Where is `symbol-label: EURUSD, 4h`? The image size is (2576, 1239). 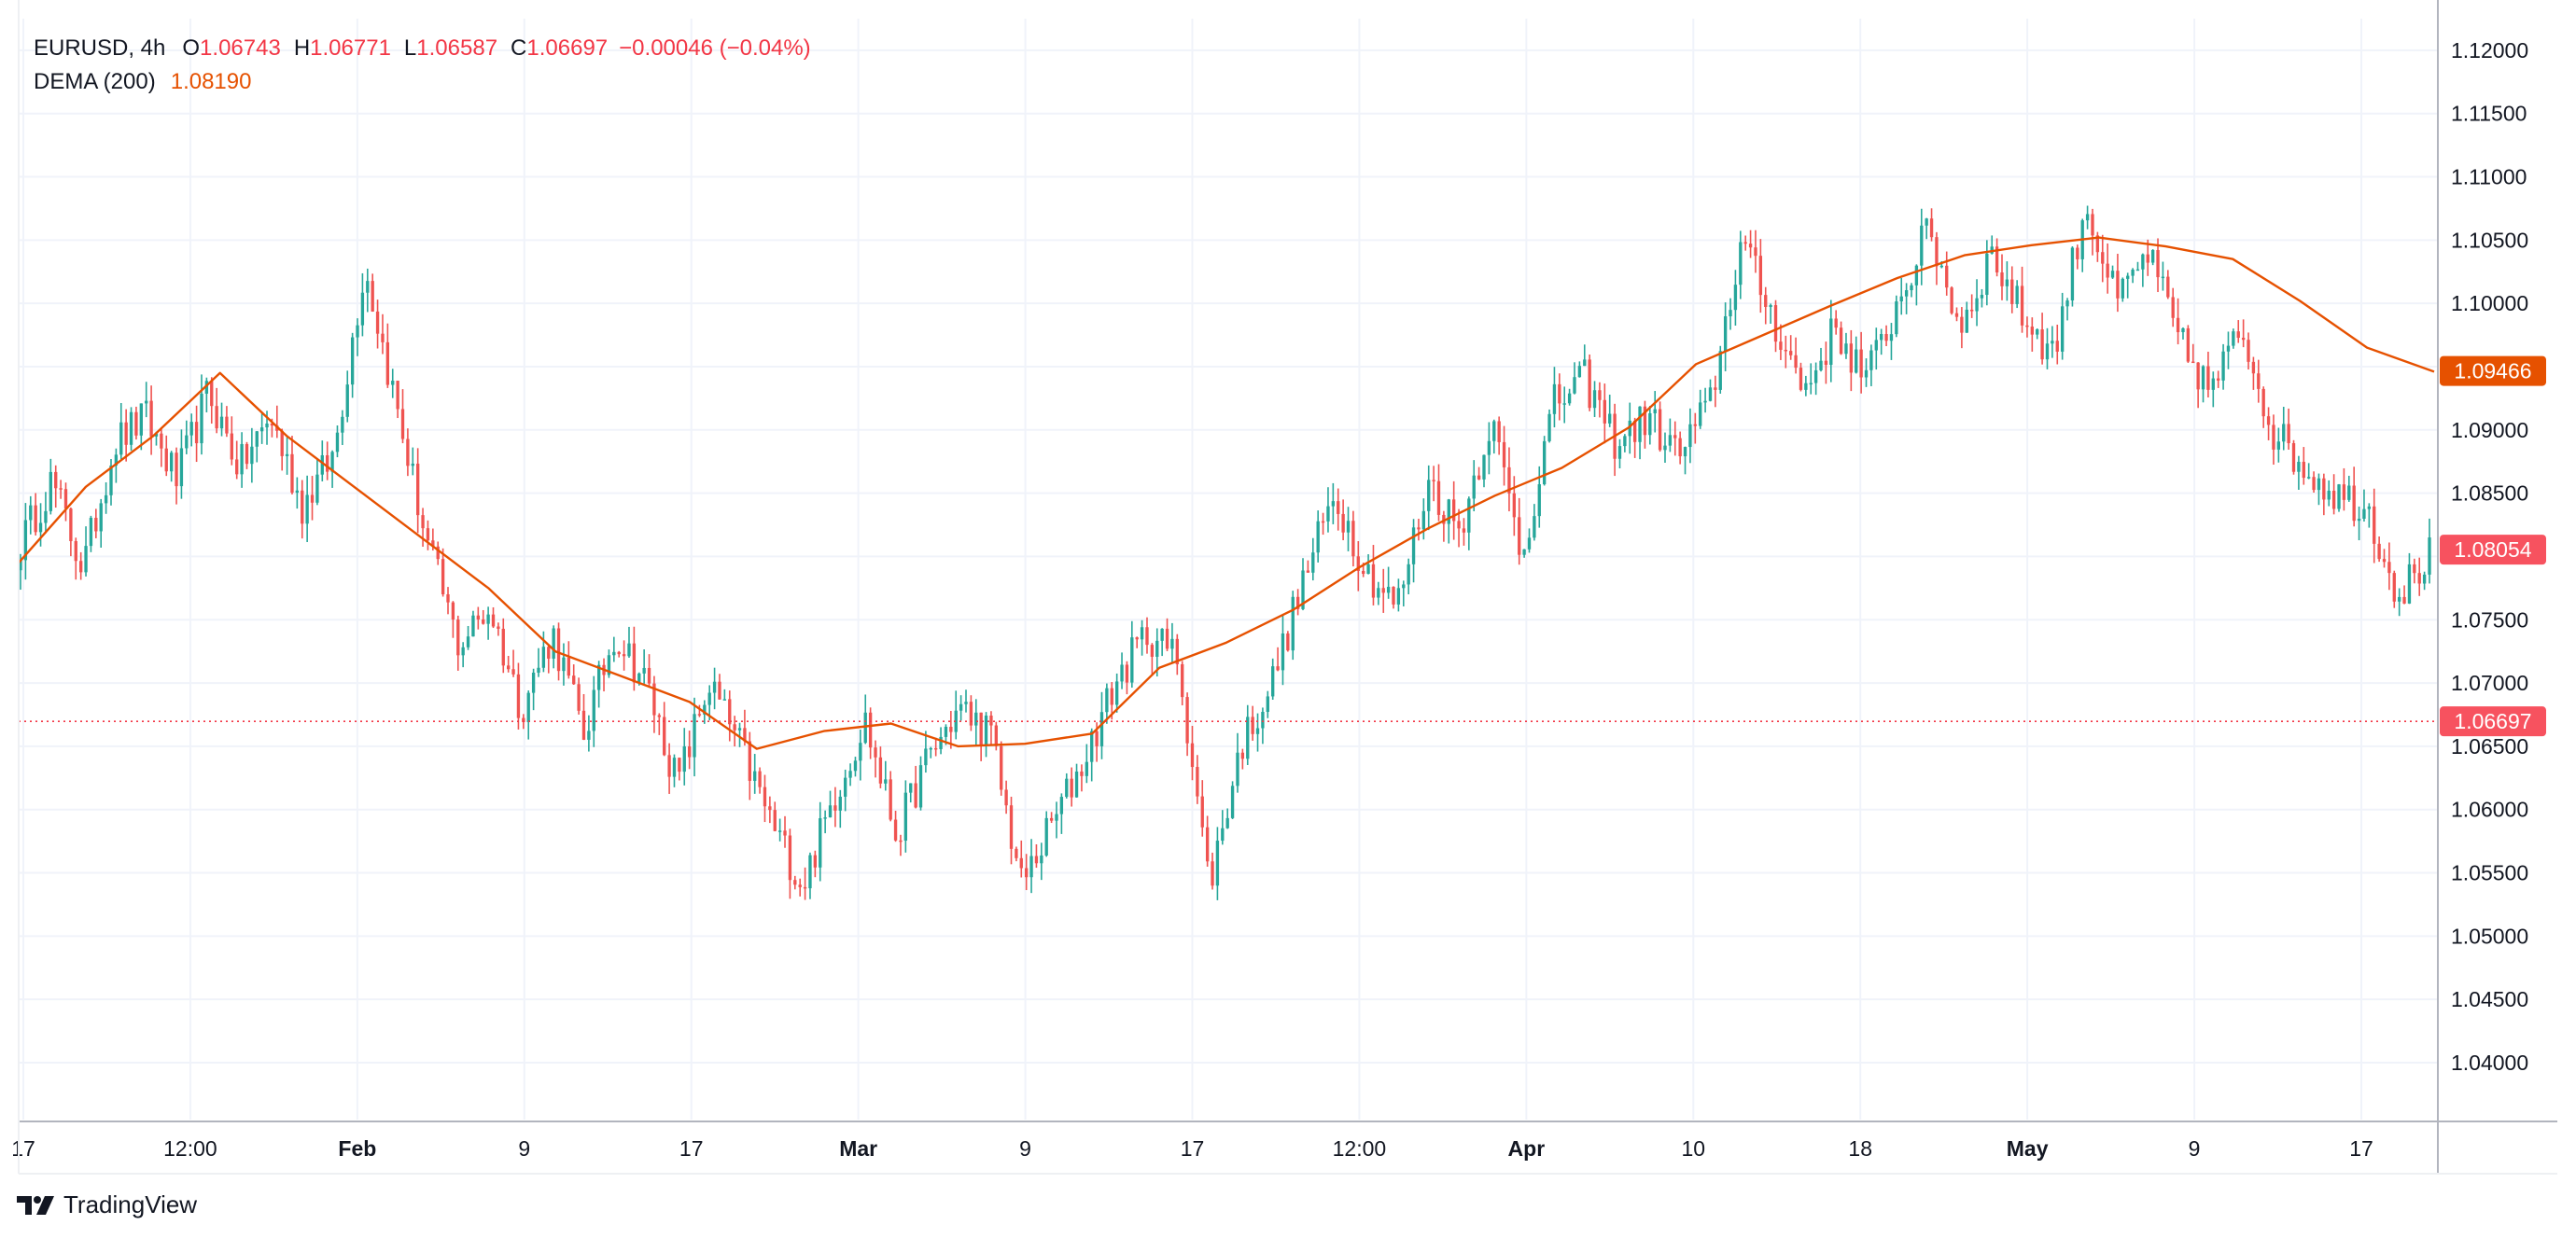 symbol-label: EURUSD, 4h is located at coordinates (100, 48).